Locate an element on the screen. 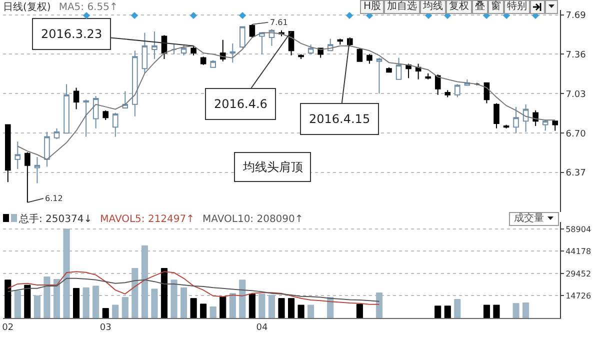  y-tick-label: 58904 is located at coordinates (579, 229).